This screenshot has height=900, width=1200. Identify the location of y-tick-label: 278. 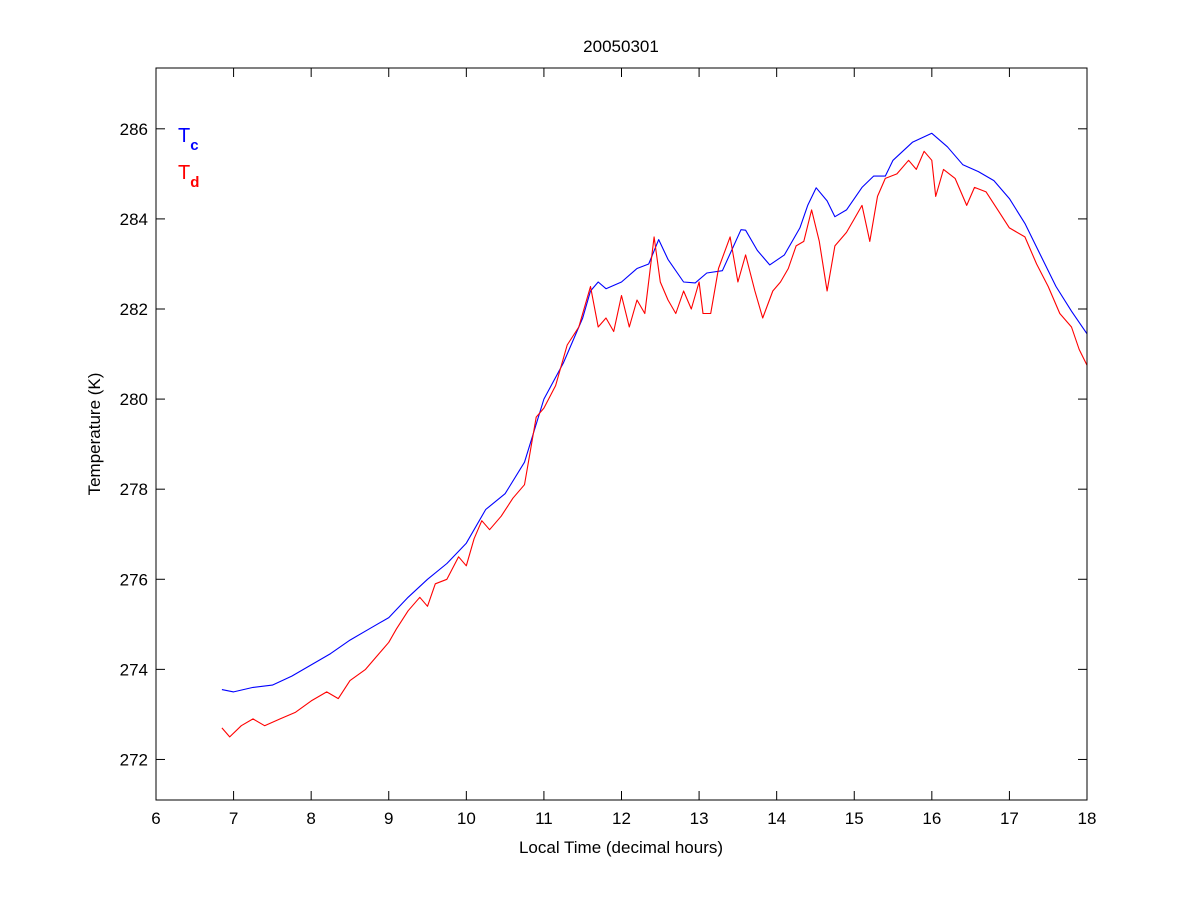
(134, 489).